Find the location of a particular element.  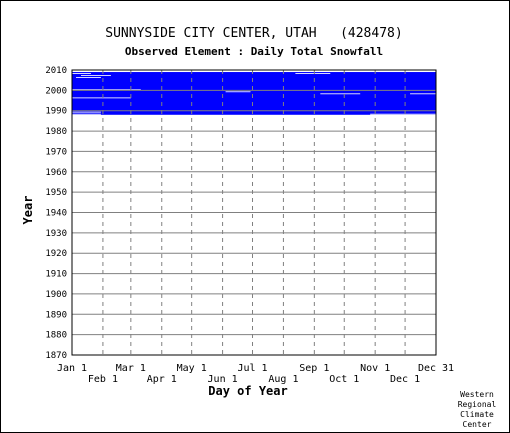

y-tick-label: 1920 is located at coordinates (56, 254).